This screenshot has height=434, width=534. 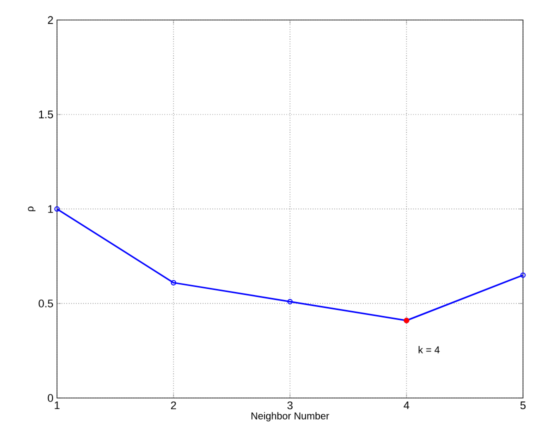 What do you see at coordinates (50, 20) in the screenshot?
I see `y-tick-label: 2` at bounding box center [50, 20].